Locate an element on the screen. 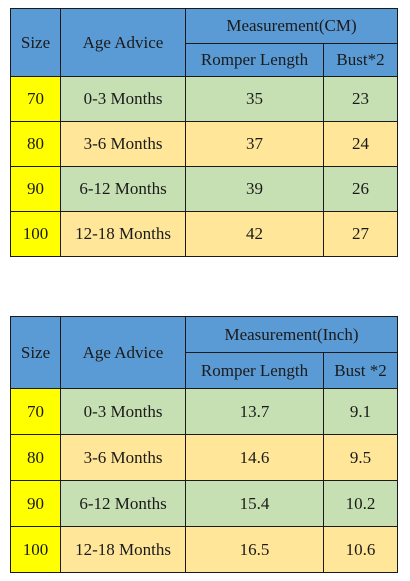 The width and height of the screenshot is (410, 581). bust-cell: 10.2 is located at coordinates (360, 503).